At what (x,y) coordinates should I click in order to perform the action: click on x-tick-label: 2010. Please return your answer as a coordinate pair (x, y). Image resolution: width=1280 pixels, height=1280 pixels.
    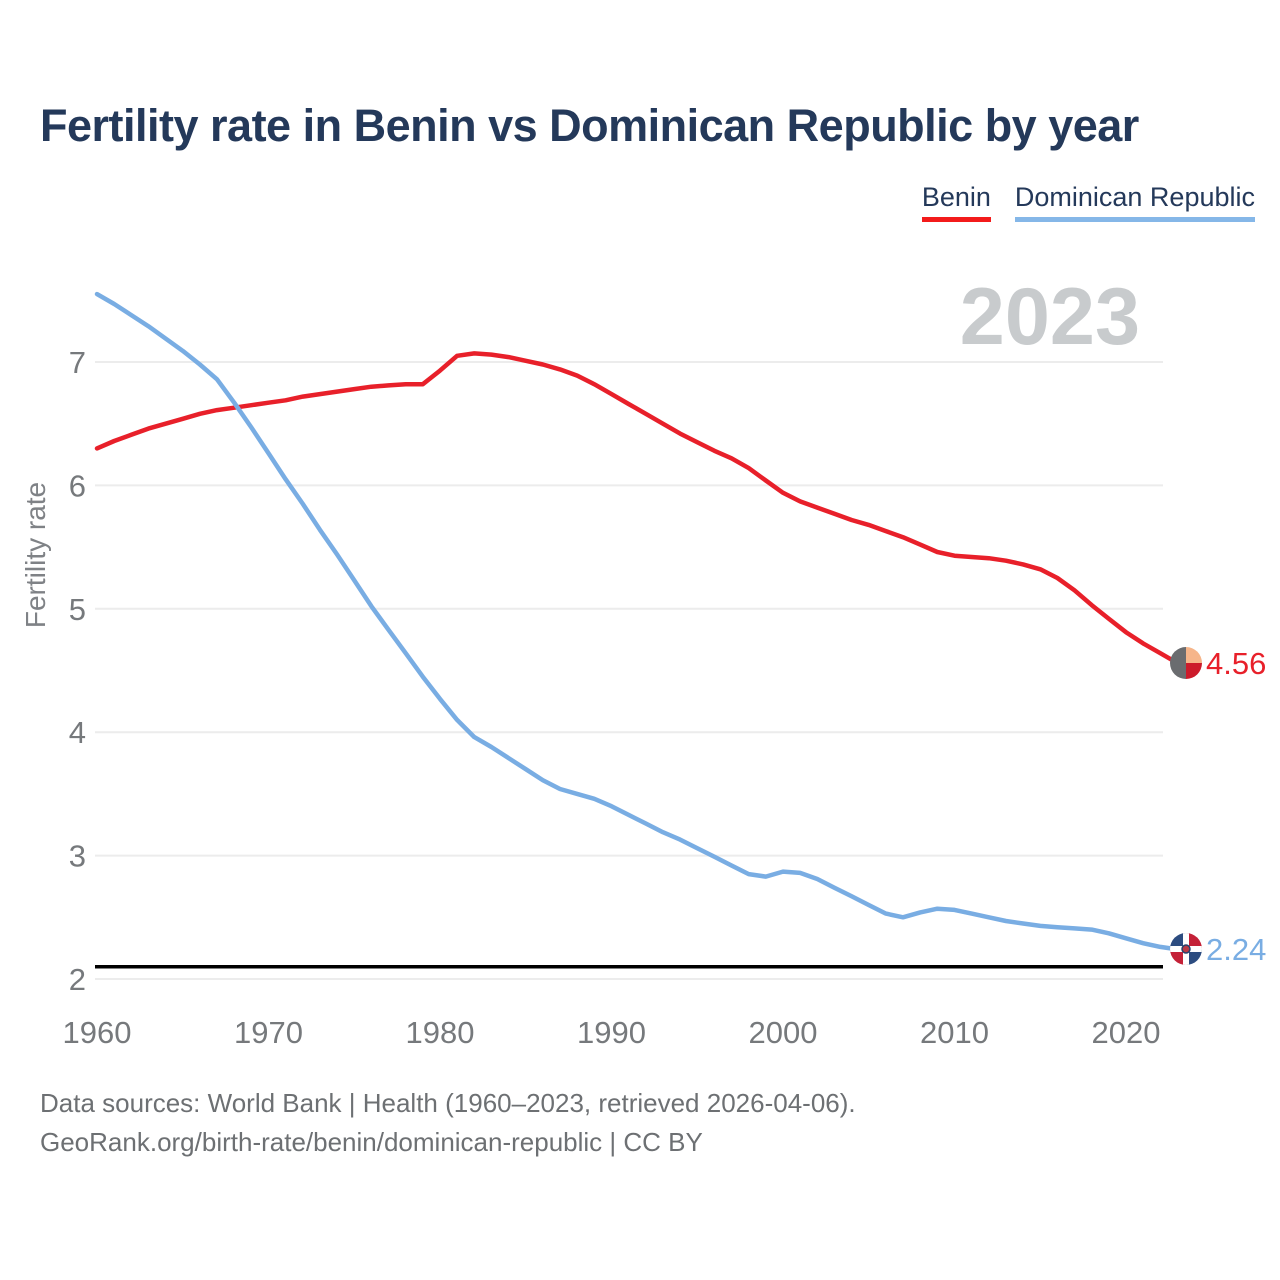
    Looking at the image, I should click on (954, 1032).